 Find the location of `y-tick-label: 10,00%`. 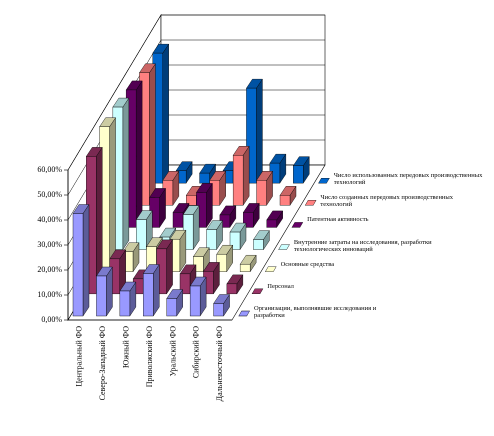

y-tick-label: 10,00% is located at coordinates (49, 294).